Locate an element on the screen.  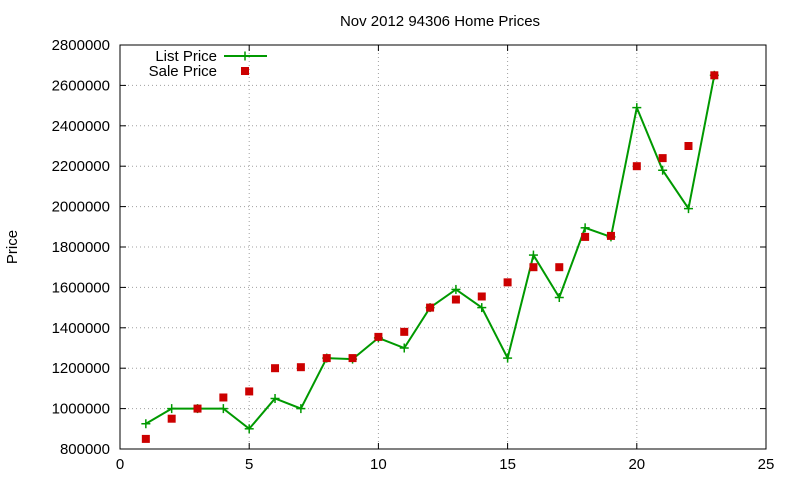
y-tick-label: 2800000 is located at coordinates (81, 45).